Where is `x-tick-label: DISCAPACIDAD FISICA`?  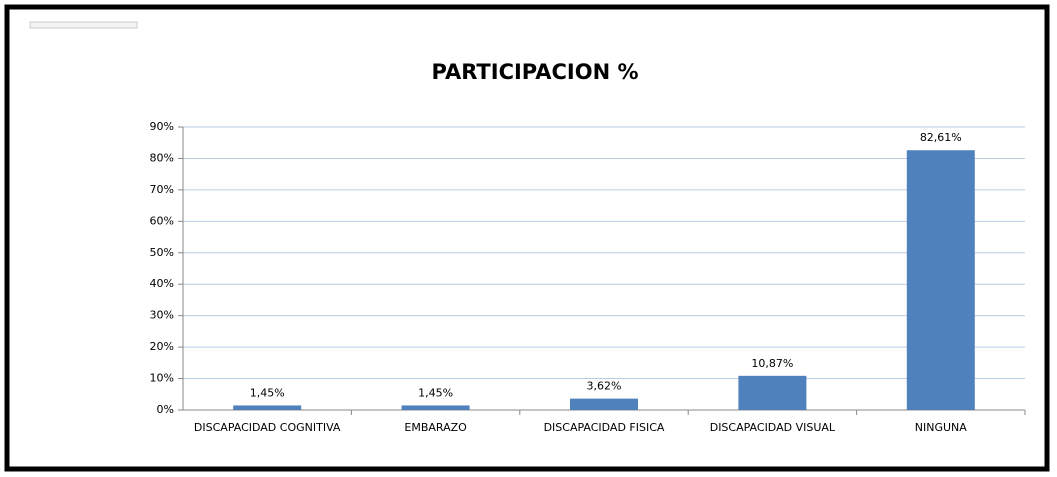 x-tick-label: DISCAPACIDAD FISICA is located at coordinates (604, 427).